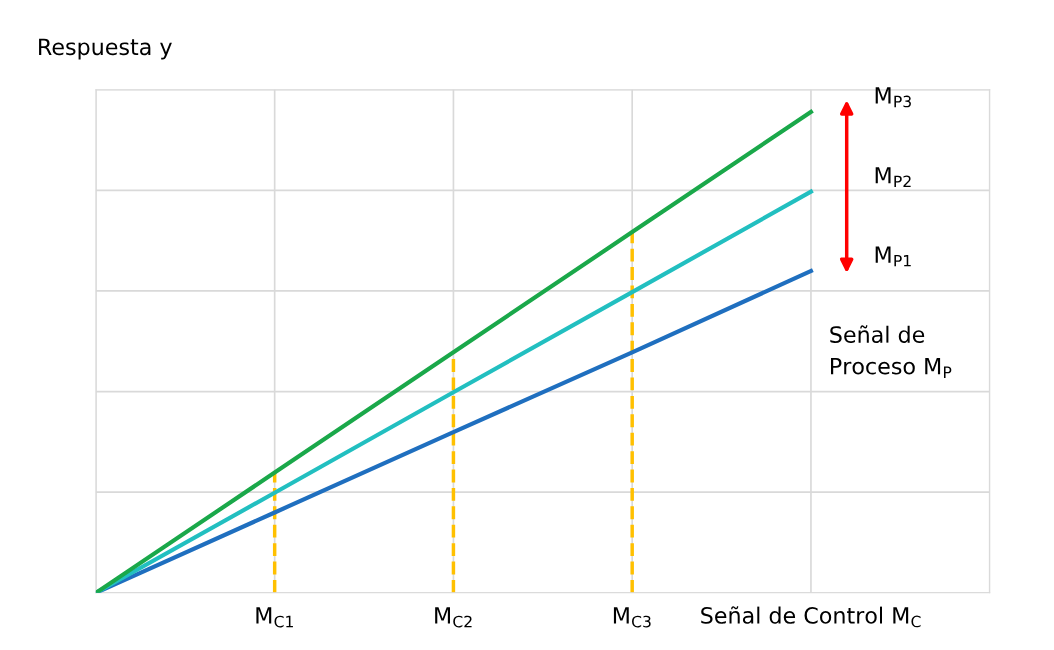 The width and height of the screenshot is (1054, 650). What do you see at coordinates (893, 256) in the screenshot?
I see `annotation: M$_{P1}$` at bounding box center [893, 256].